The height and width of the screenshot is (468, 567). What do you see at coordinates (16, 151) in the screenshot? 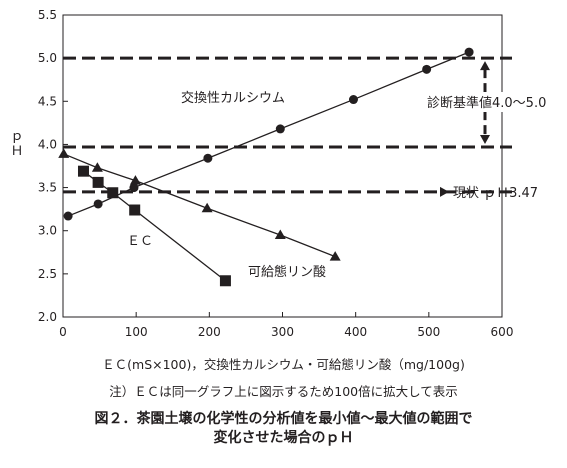
I see `y-axis-label: Ｈ` at bounding box center [16, 151].